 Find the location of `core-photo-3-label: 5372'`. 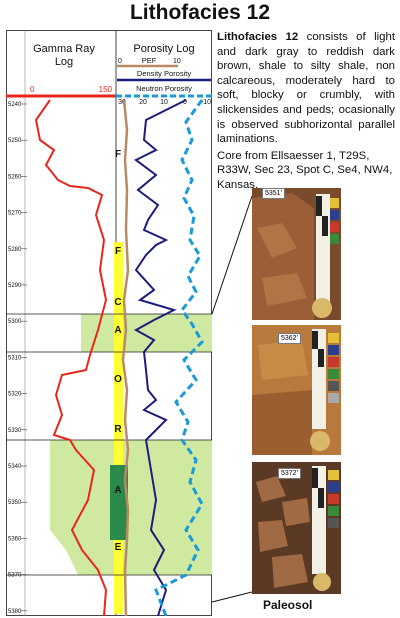

core-photo-3-label: 5372' is located at coordinates (289, 473).